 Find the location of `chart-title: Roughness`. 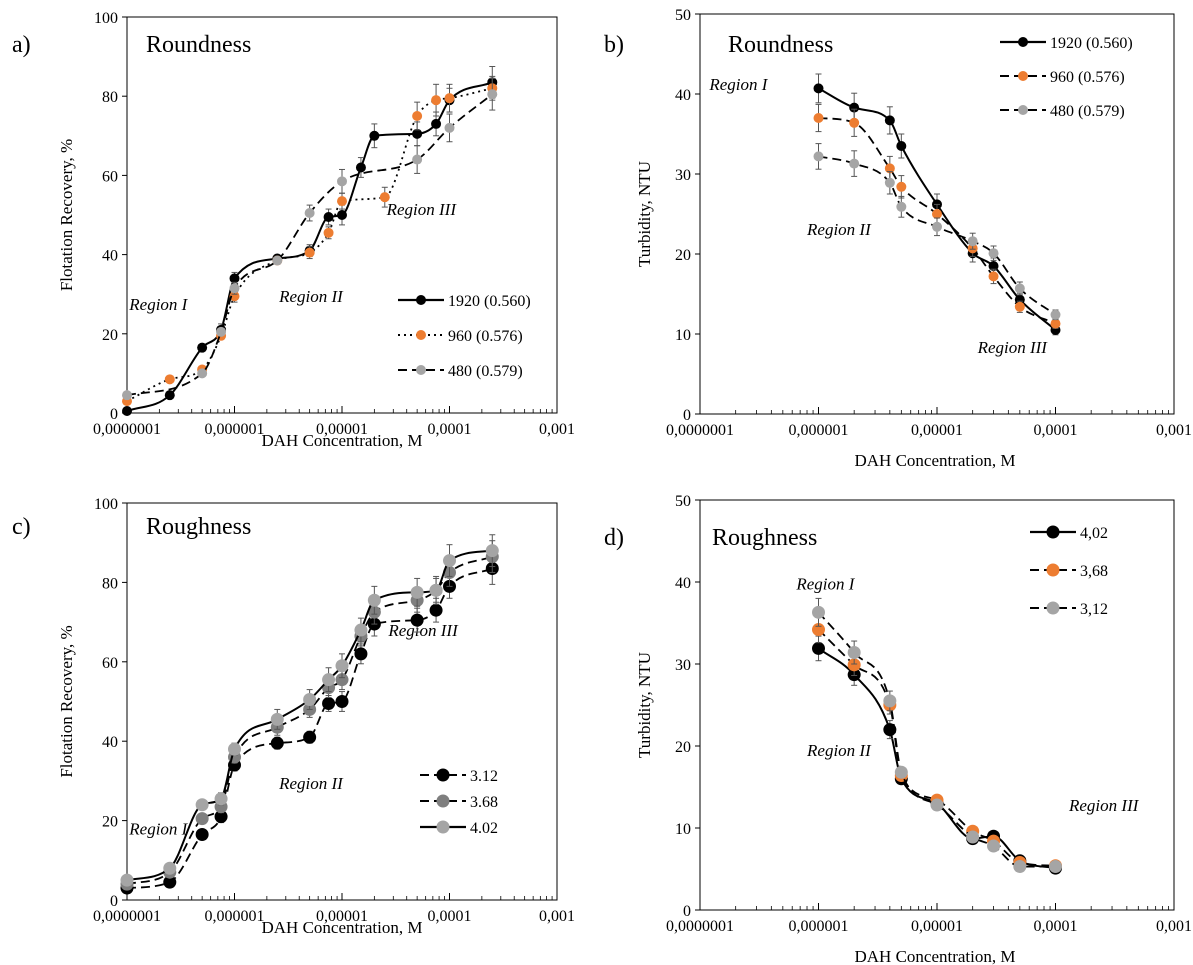

chart-title: Roughness is located at coordinates (198, 527).